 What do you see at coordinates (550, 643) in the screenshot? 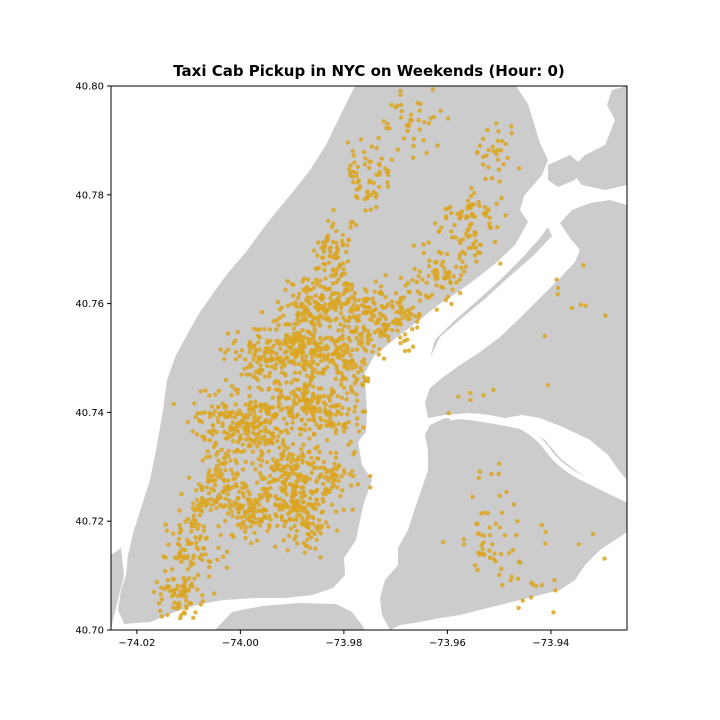
I see `x-tick-label: −73.94` at bounding box center [550, 643].